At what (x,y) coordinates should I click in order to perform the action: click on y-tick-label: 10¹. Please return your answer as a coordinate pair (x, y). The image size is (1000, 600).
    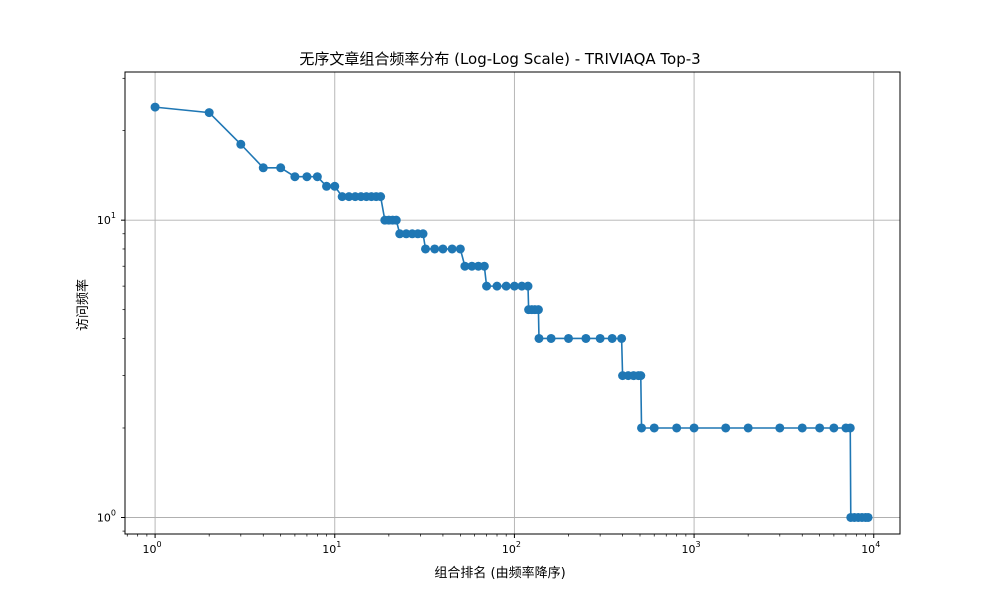
    Looking at the image, I should click on (106, 219).